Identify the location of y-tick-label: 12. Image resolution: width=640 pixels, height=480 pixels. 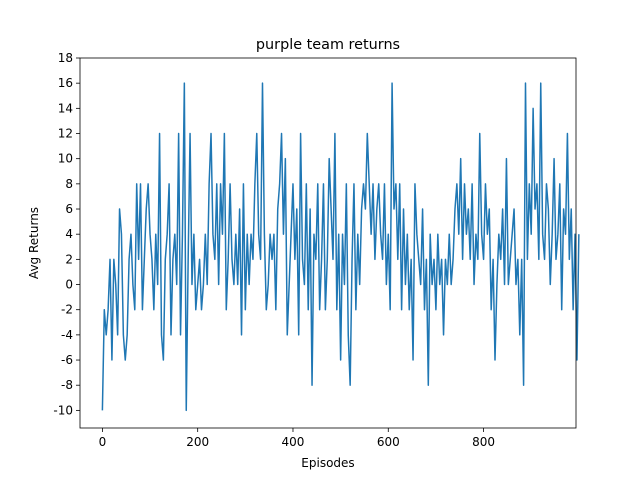
(65, 134).